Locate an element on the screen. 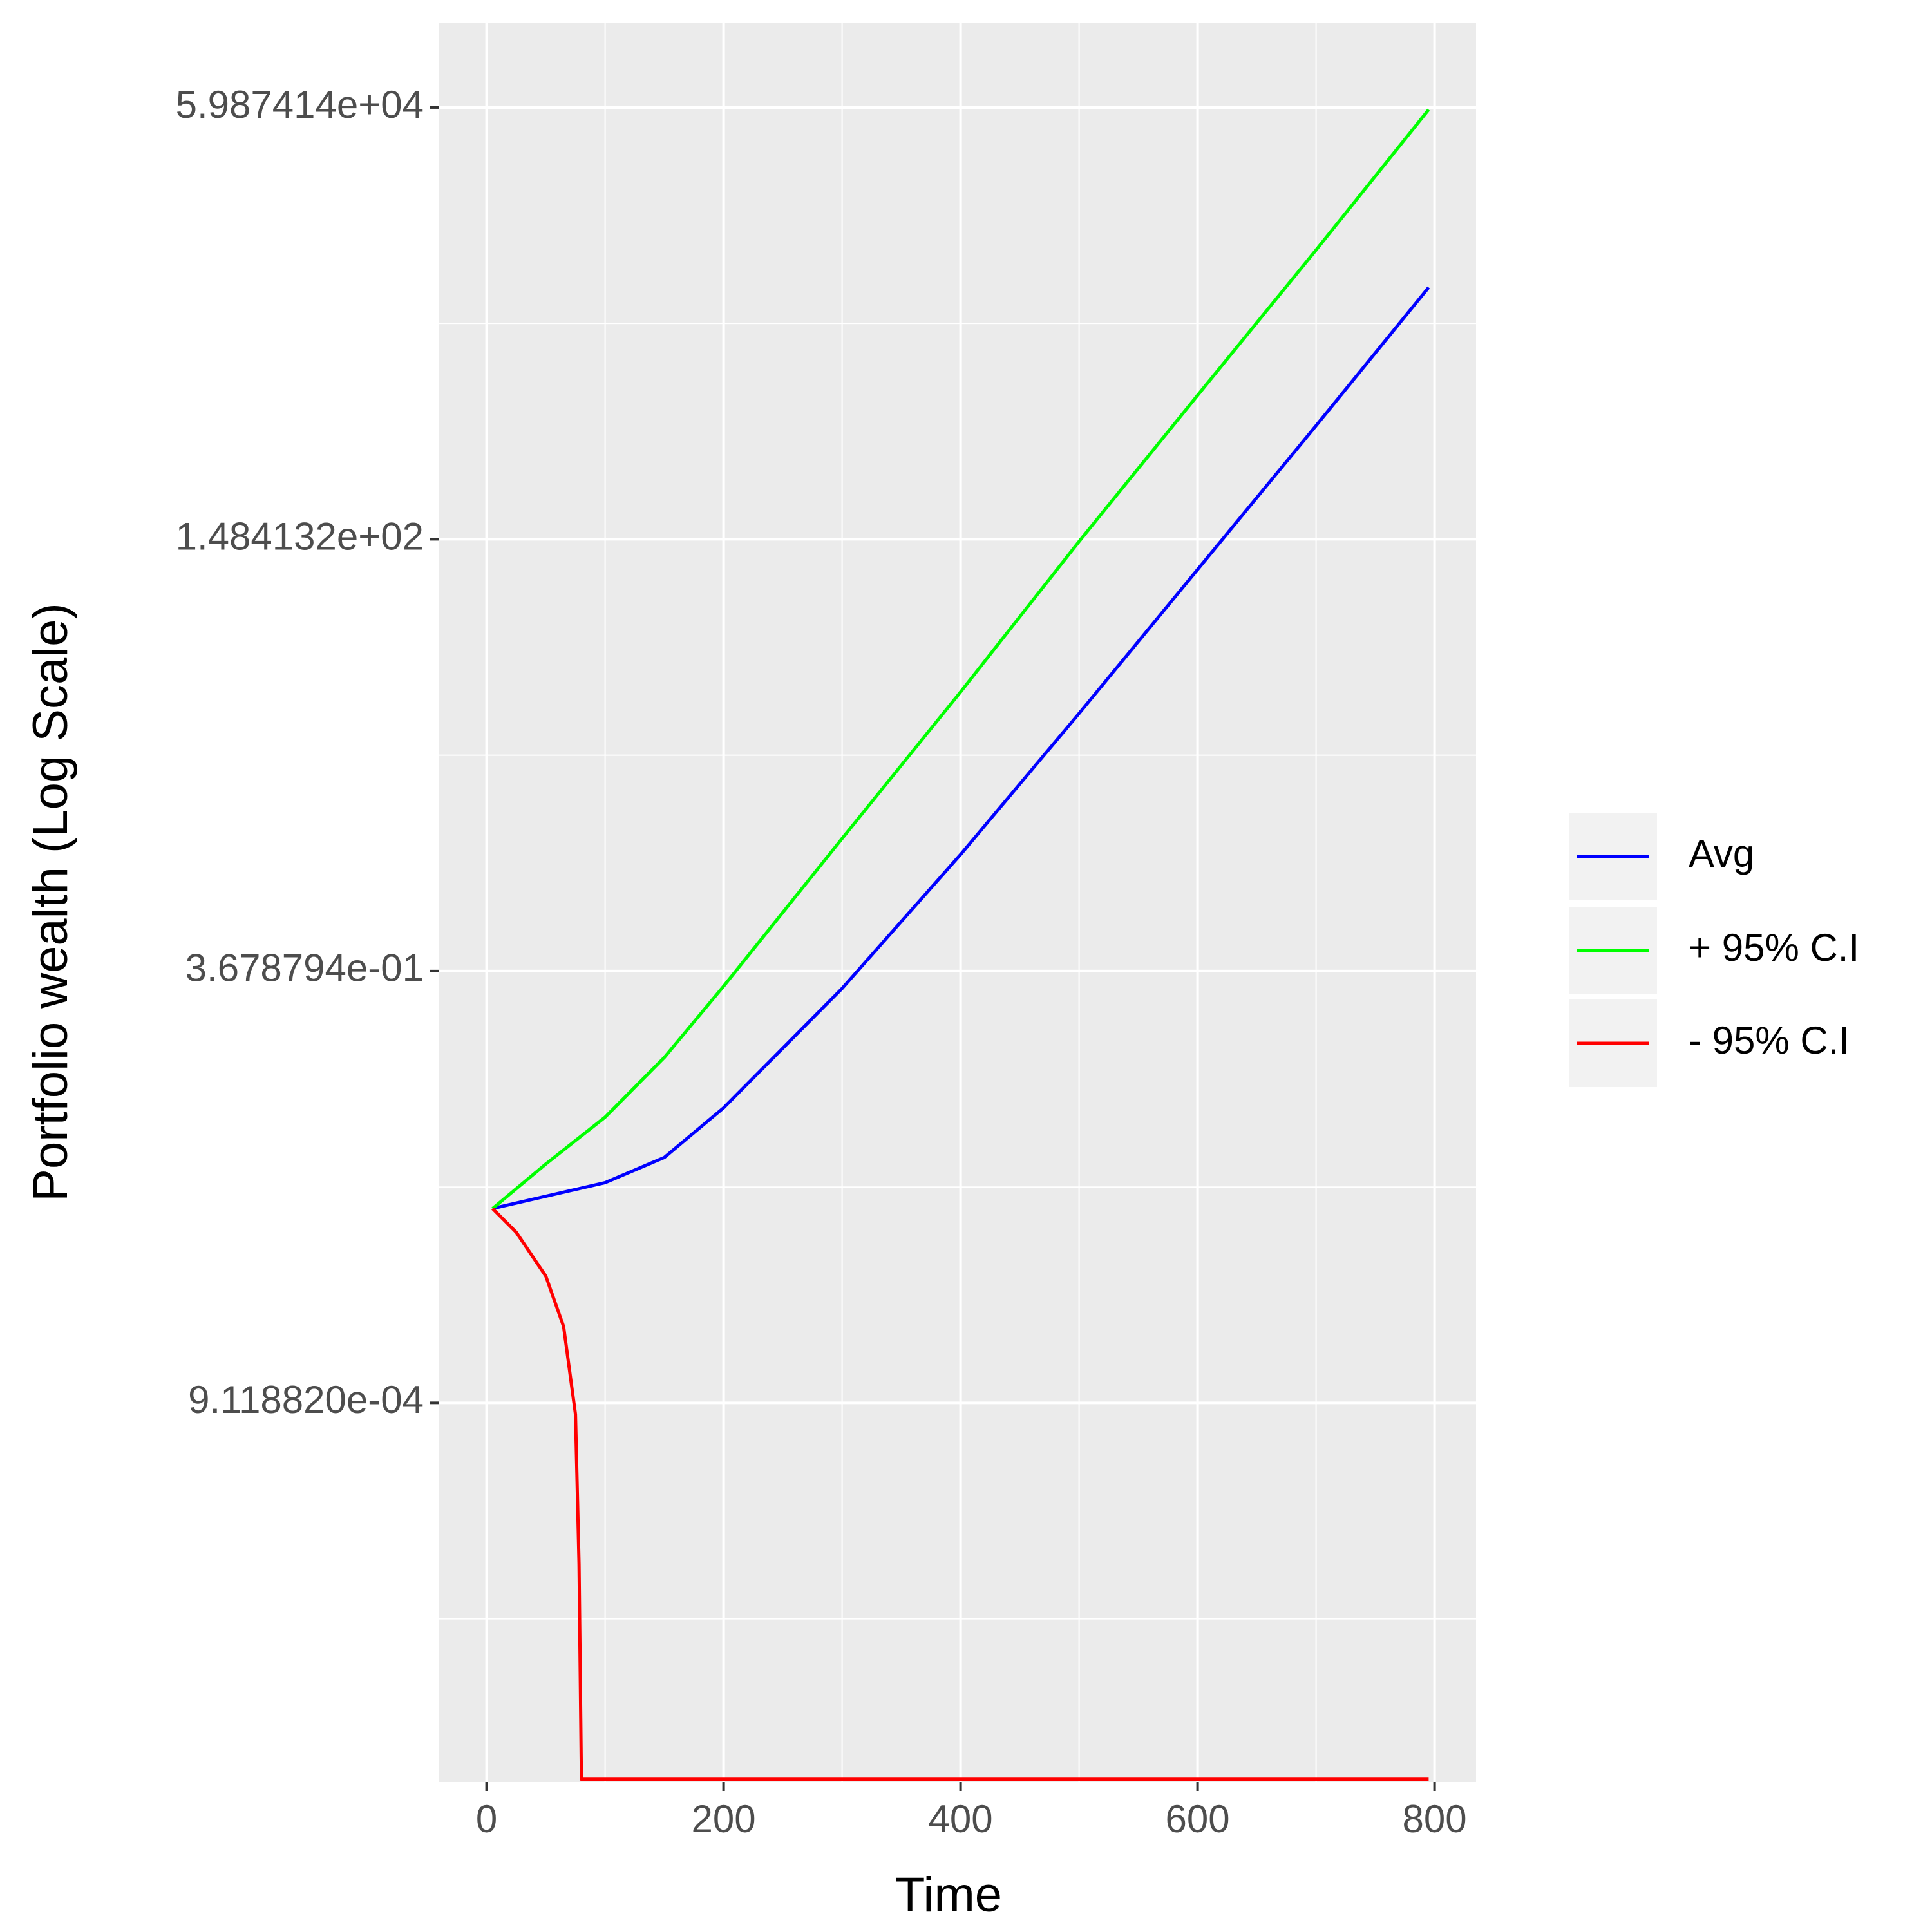 The height and width of the screenshot is (1932, 1932). y-tick-label: 5.987414e+04 is located at coordinates (300, 104).